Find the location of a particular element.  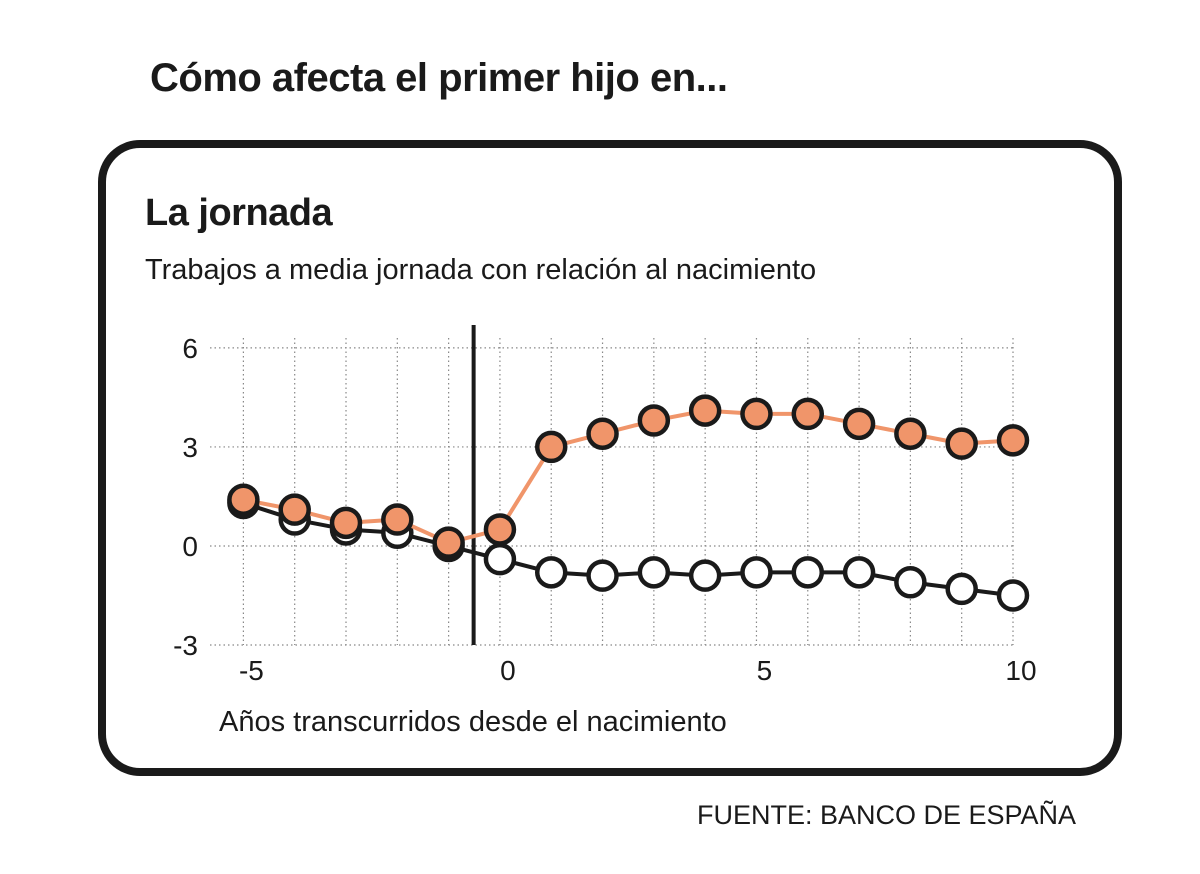

x-tick-label: -5 is located at coordinates (251, 670).